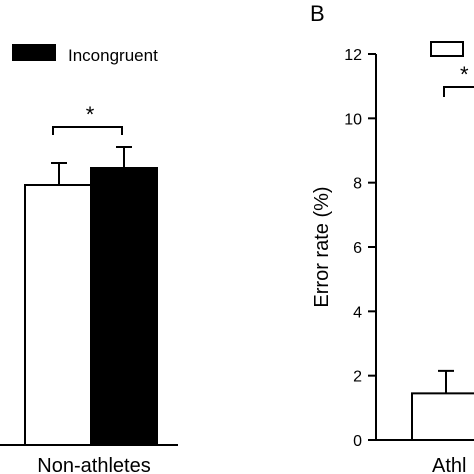  I want to click on panel-b-y-tick-label: 8, so click(357, 184).